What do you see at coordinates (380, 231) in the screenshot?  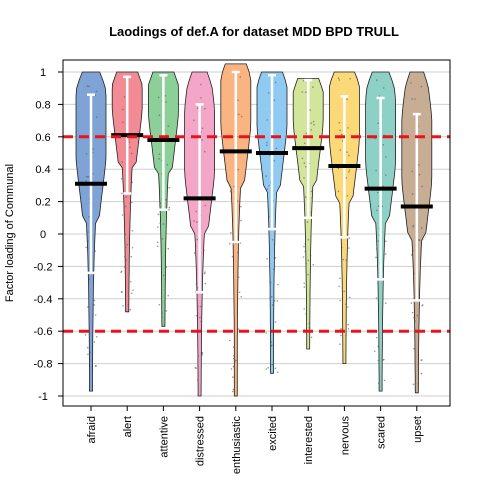 I see `violin-scared` at bounding box center [380, 231].